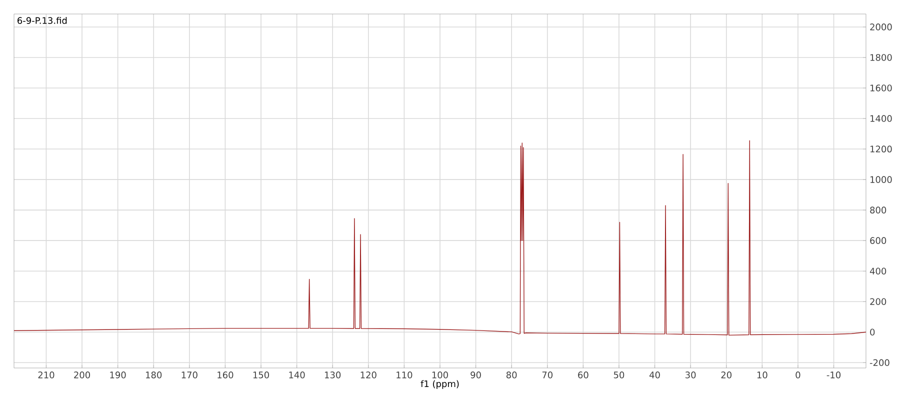  I want to click on y-tick-label: 400, so click(878, 271).